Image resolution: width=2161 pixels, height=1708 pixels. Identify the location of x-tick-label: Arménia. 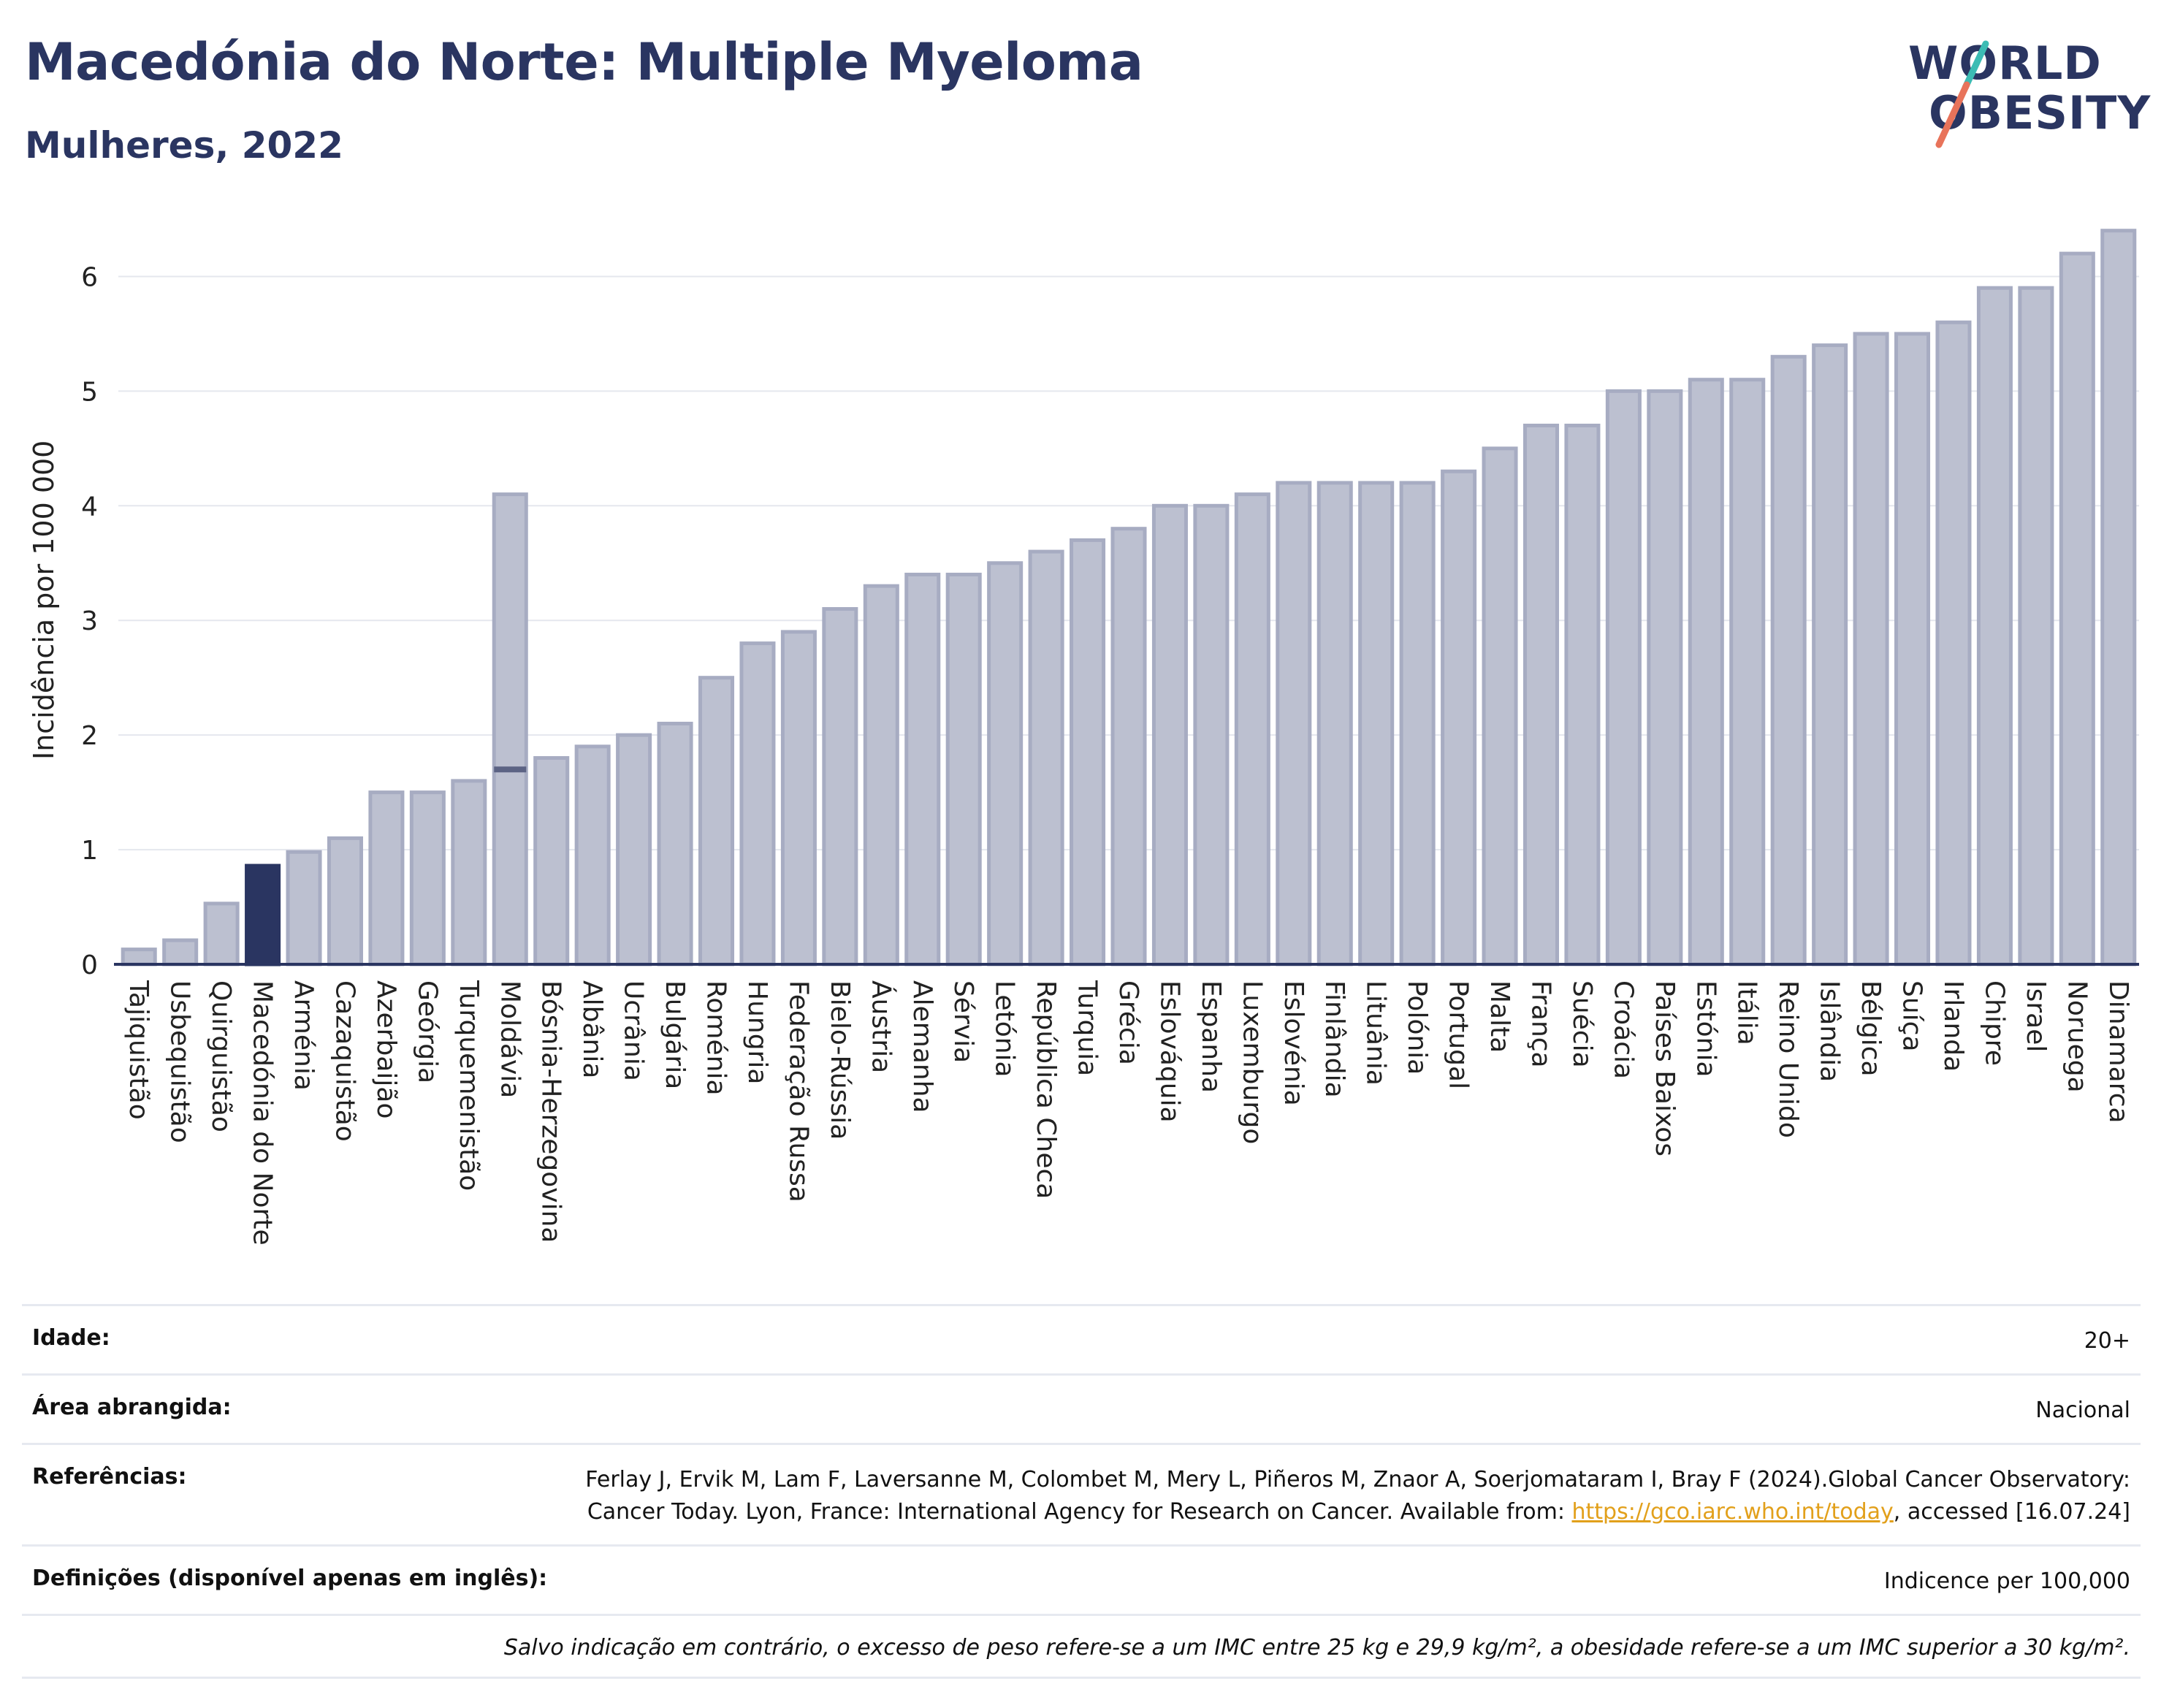
(304, 1035).